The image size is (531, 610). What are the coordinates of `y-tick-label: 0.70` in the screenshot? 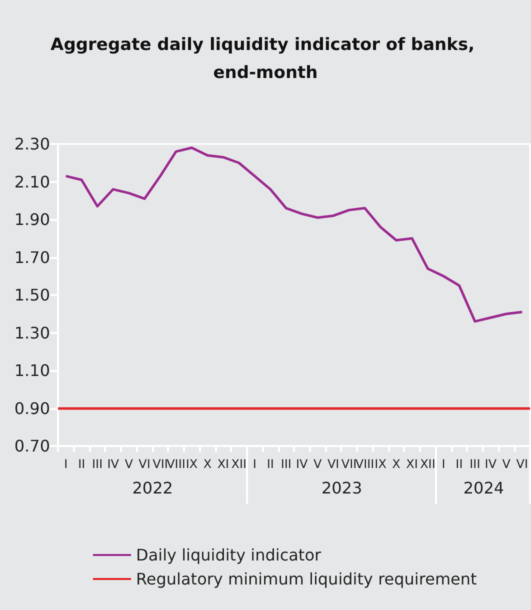 It's located at (32, 446).